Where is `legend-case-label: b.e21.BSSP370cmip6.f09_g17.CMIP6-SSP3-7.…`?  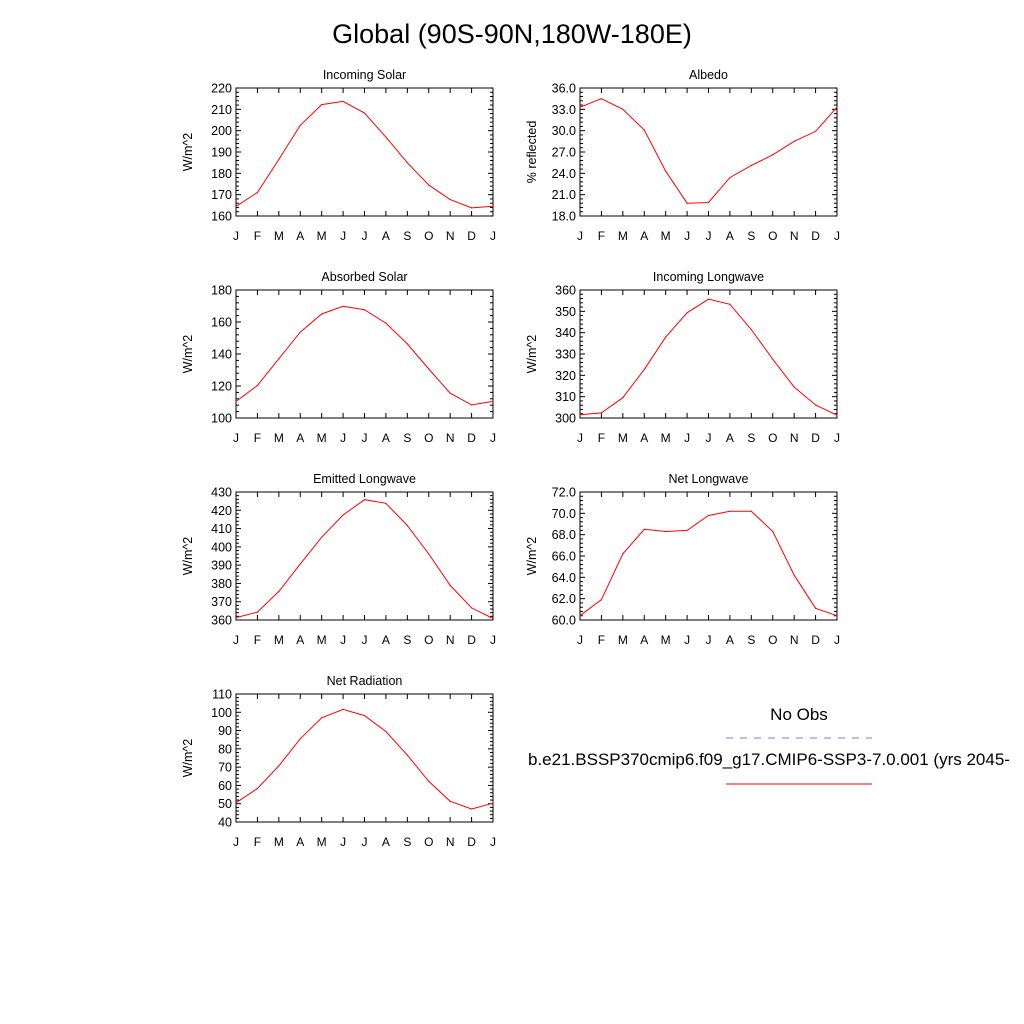
legend-case-label: b.e21.BSSP370cmip6.f09_g17.CMIP6-SSP3-7.… is located at coordinates (769, 759).